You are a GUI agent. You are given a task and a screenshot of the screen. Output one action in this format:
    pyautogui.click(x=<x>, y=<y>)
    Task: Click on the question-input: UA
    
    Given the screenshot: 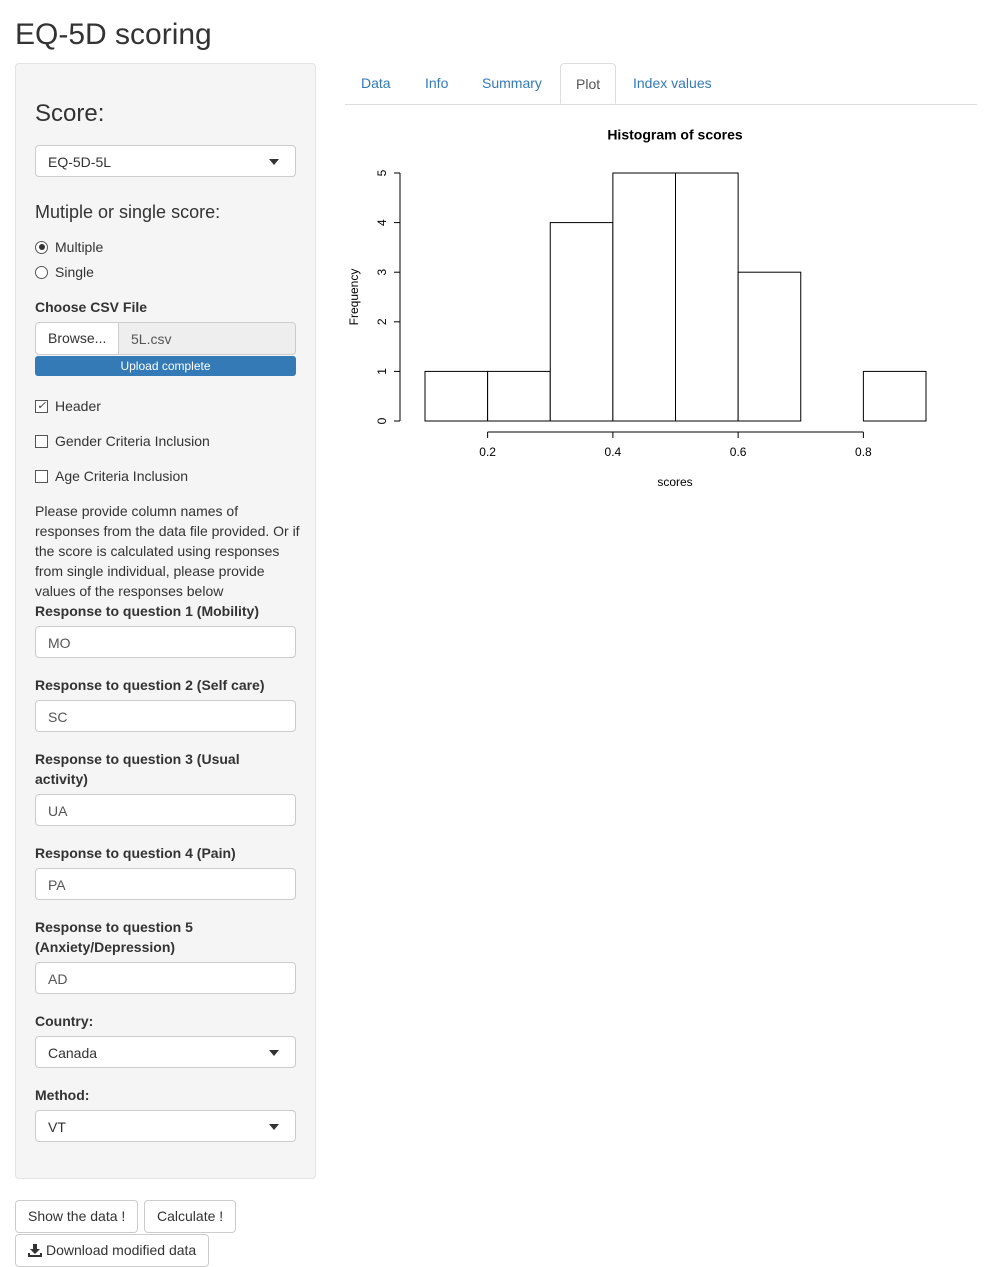 What is the action you would take?
    pyautogui.click(x=165, y=810)
    